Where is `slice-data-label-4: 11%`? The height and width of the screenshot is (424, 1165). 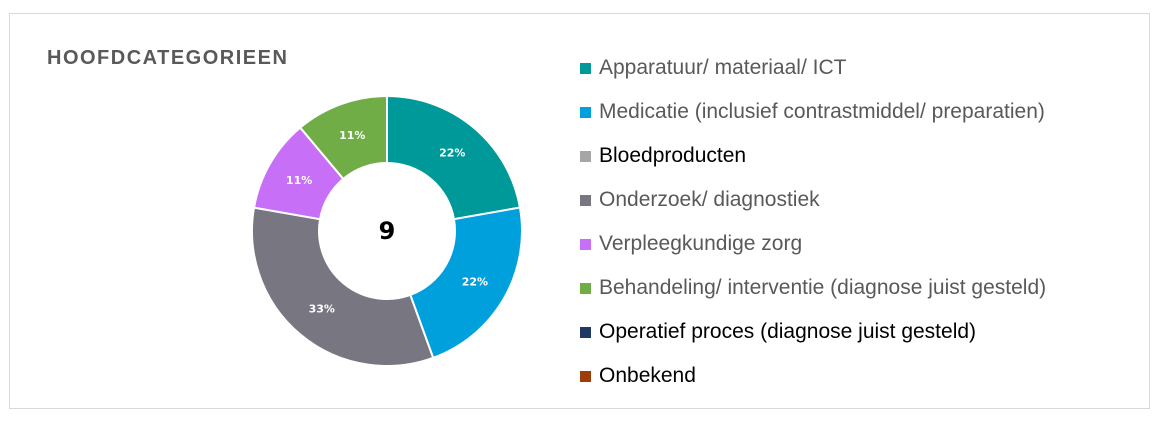
slice-data-label-4: 11% is located at coordinates (299, 180).